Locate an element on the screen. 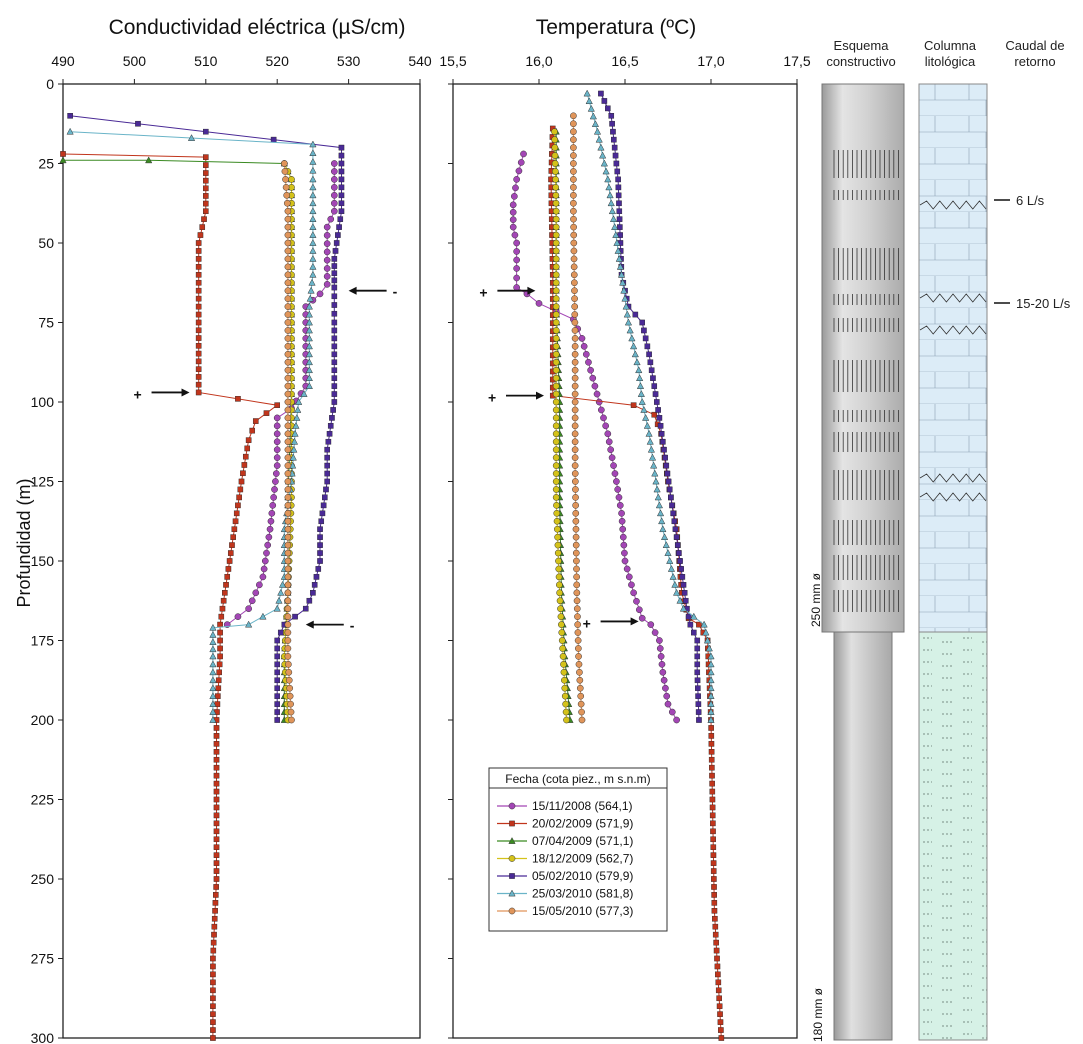 The width and height of the screenshot is (1083, 1044). temperature-x-tick-label: 16,0 is located at coordinates (538, 61).